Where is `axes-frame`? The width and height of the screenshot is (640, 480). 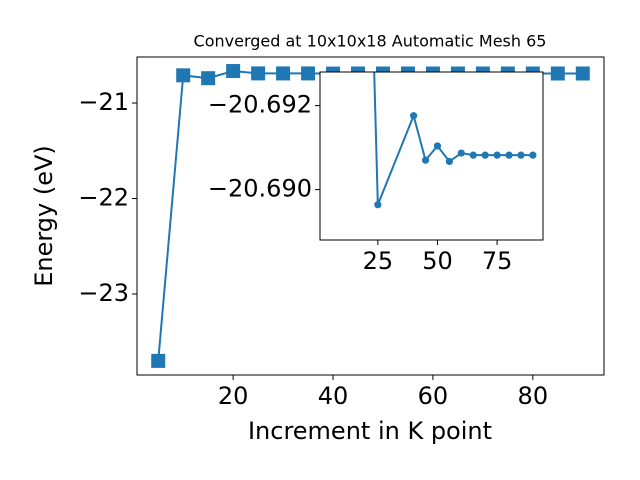
axes-frame is located at coordinates (431, 156).